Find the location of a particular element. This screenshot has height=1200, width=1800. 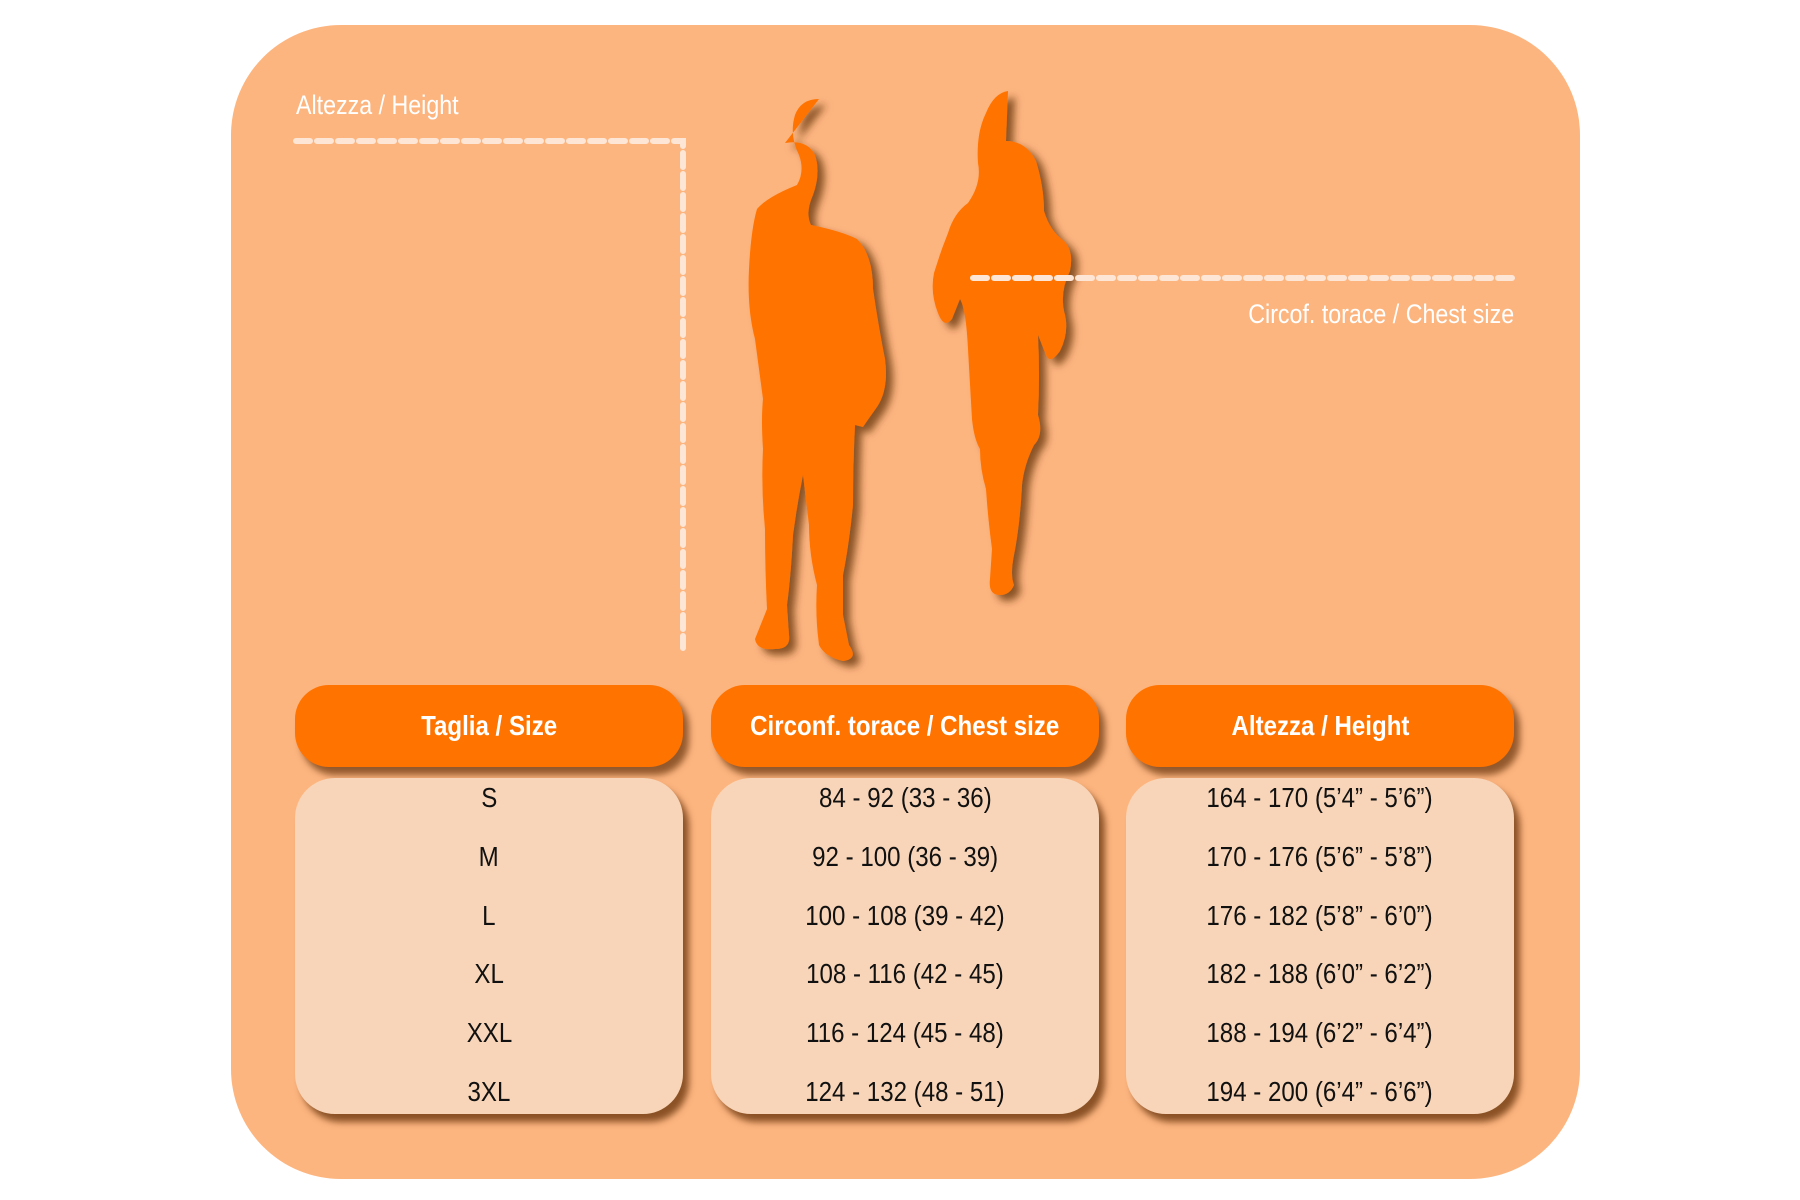

woman-silhouette-icon is located at coordinates (1002, 343).